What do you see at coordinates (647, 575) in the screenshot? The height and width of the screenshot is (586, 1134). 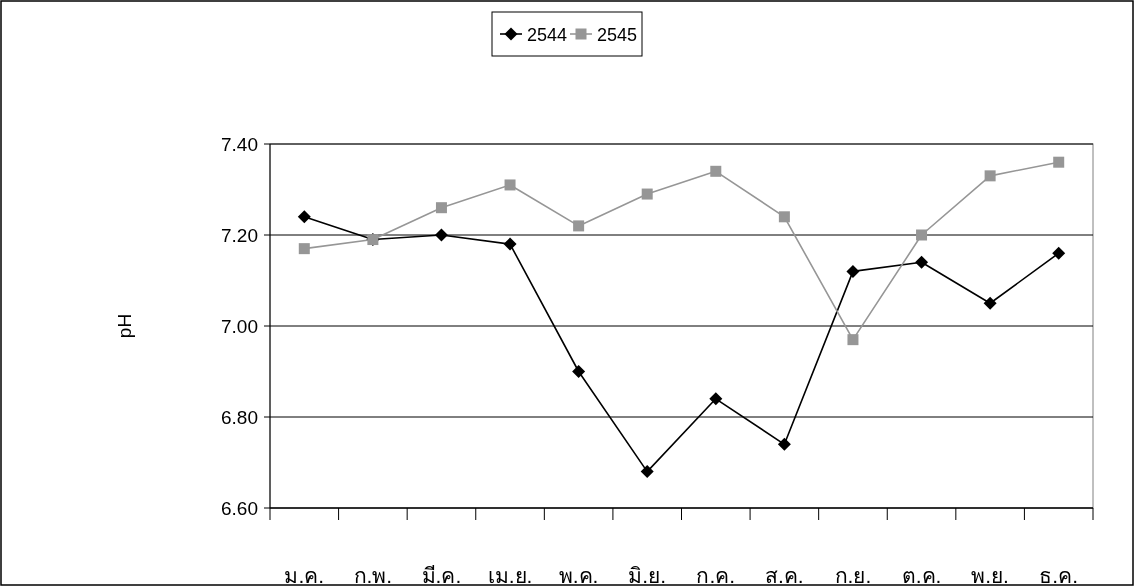 I see `x-tick-label: มิ.ย.` at bounding box center [647, 575].